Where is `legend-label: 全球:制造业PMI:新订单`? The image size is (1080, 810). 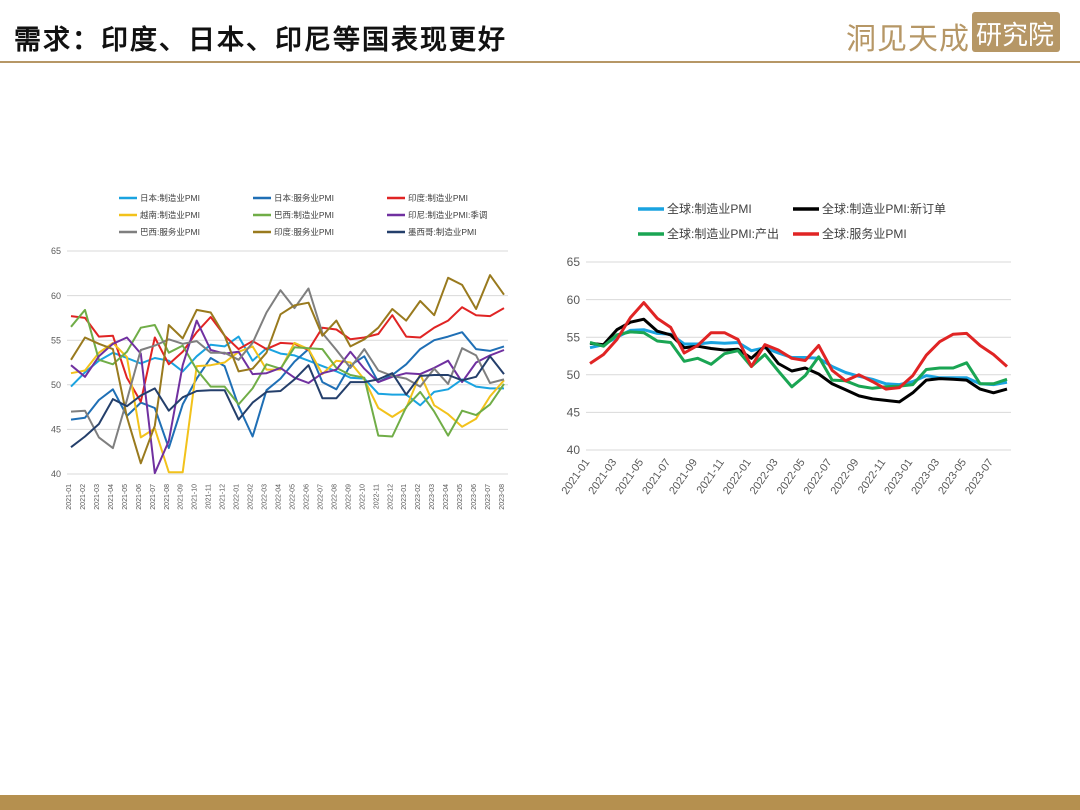 legend-label: 全球:制造业PMI:新订单 is located at coordinates (884, 208).